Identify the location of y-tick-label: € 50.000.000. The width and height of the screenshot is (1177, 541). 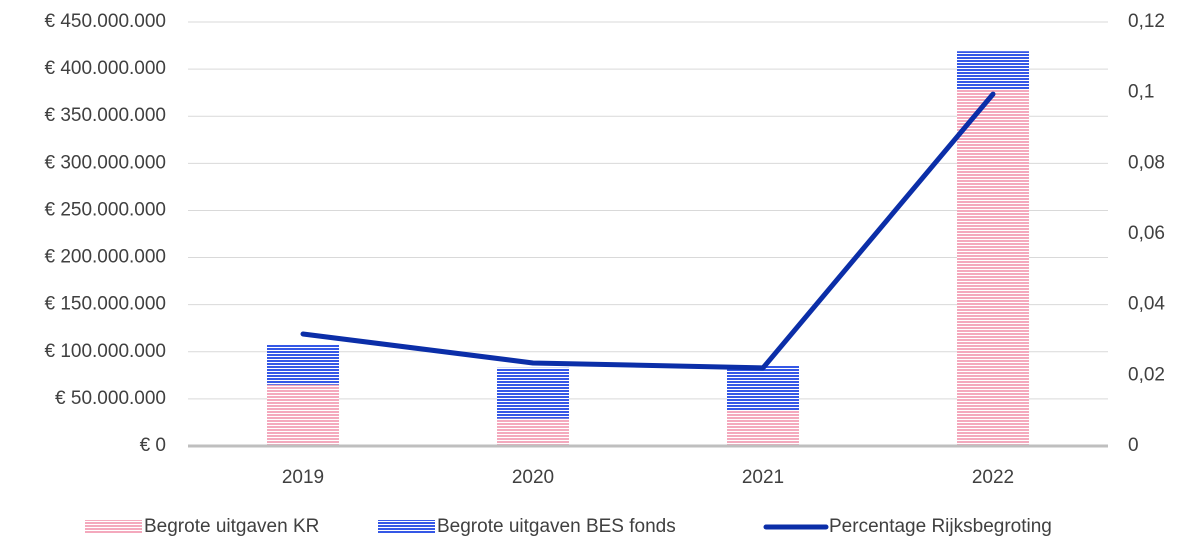
(110, 398).